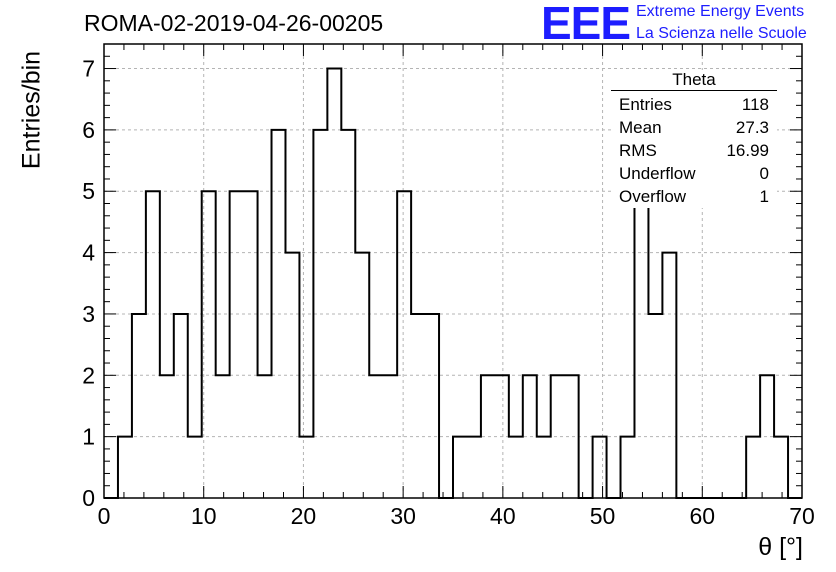  What do you see at coordinates (88, 498) in the screenshot?
I see `y-tick-label: 0` at bounding box center [88, 498].